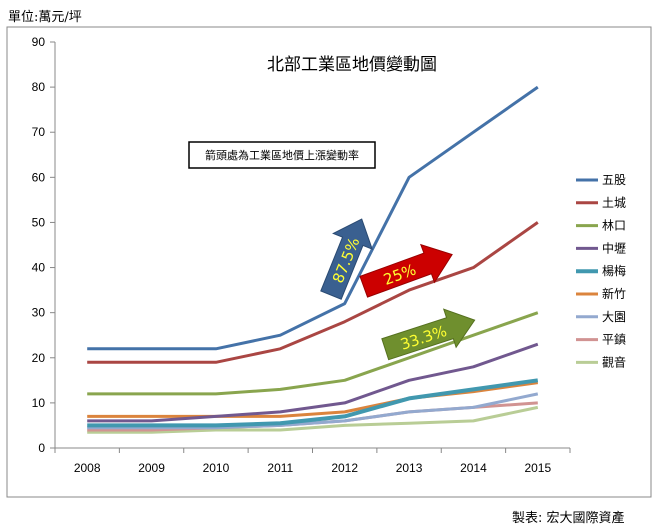 The image size is (658, 531). I want to click on y-tick-label: 20, so click(39, 358).